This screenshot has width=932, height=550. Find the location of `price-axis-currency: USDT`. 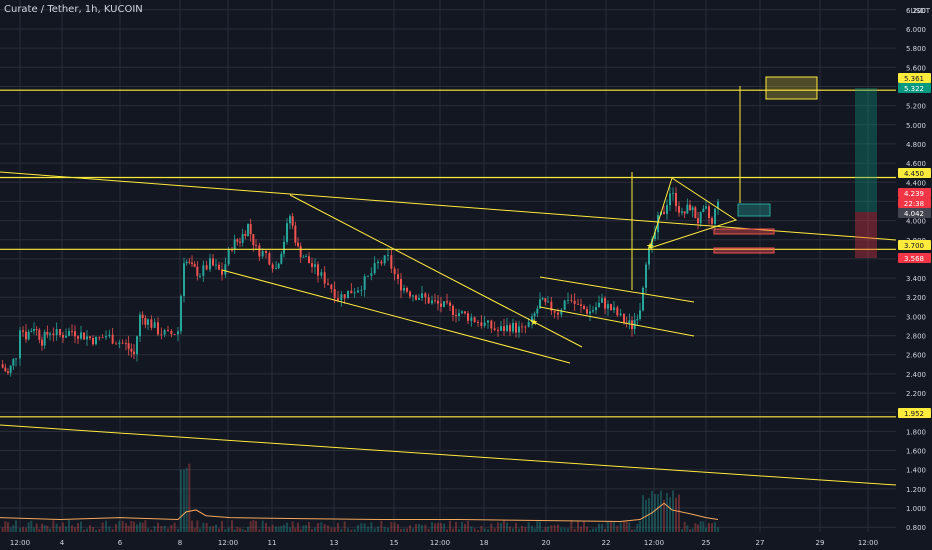

price-axis-currency: USDT is located at coordinates (921, 11).